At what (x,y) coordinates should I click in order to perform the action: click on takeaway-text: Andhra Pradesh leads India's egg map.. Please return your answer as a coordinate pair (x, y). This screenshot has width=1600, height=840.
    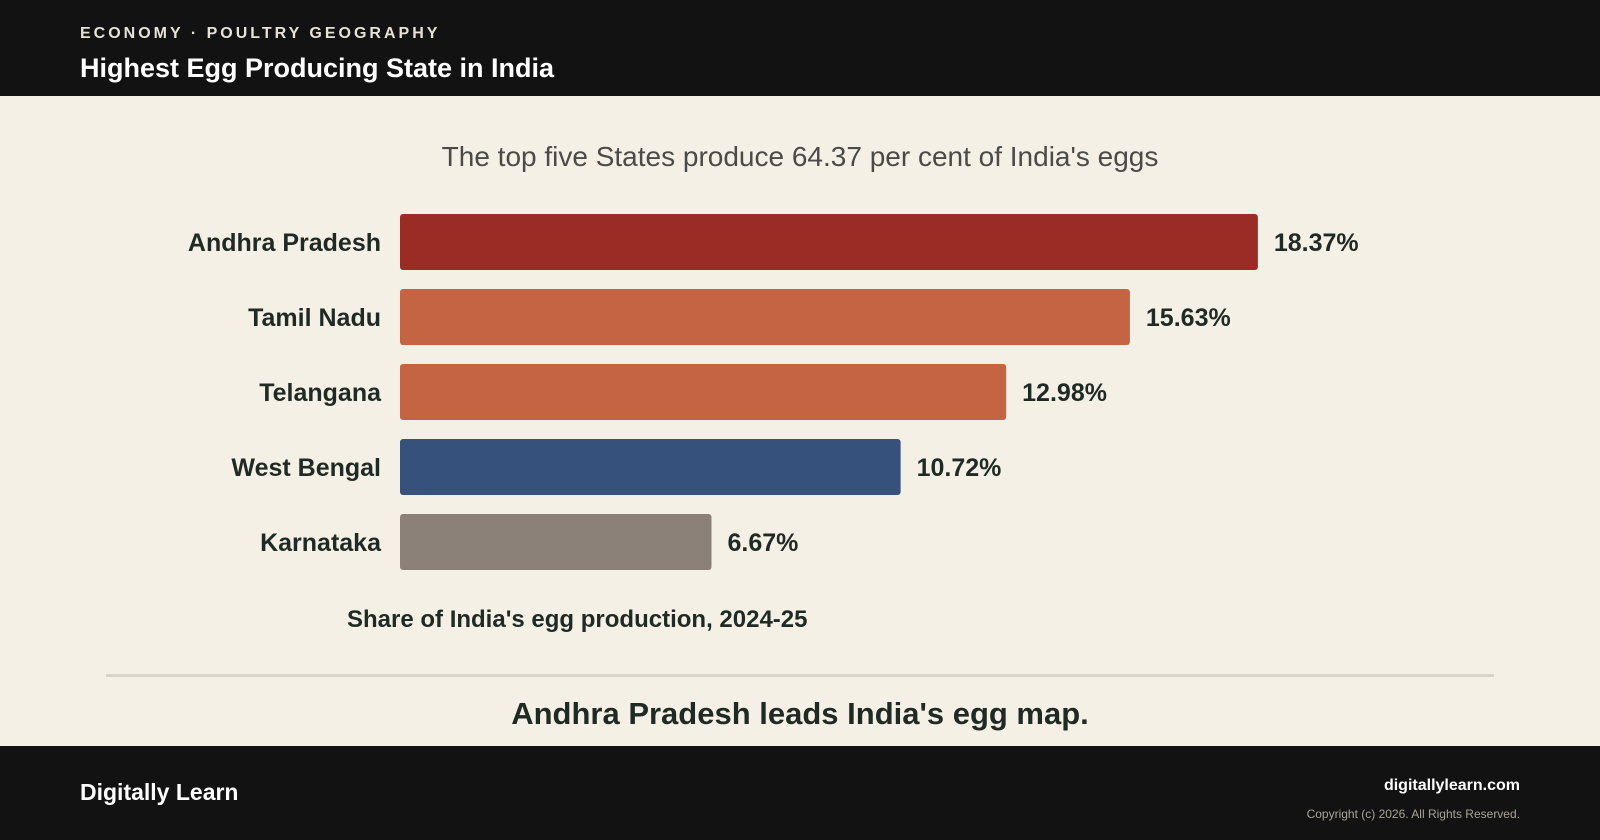
    Looking at the image, I should click on (800, 713).